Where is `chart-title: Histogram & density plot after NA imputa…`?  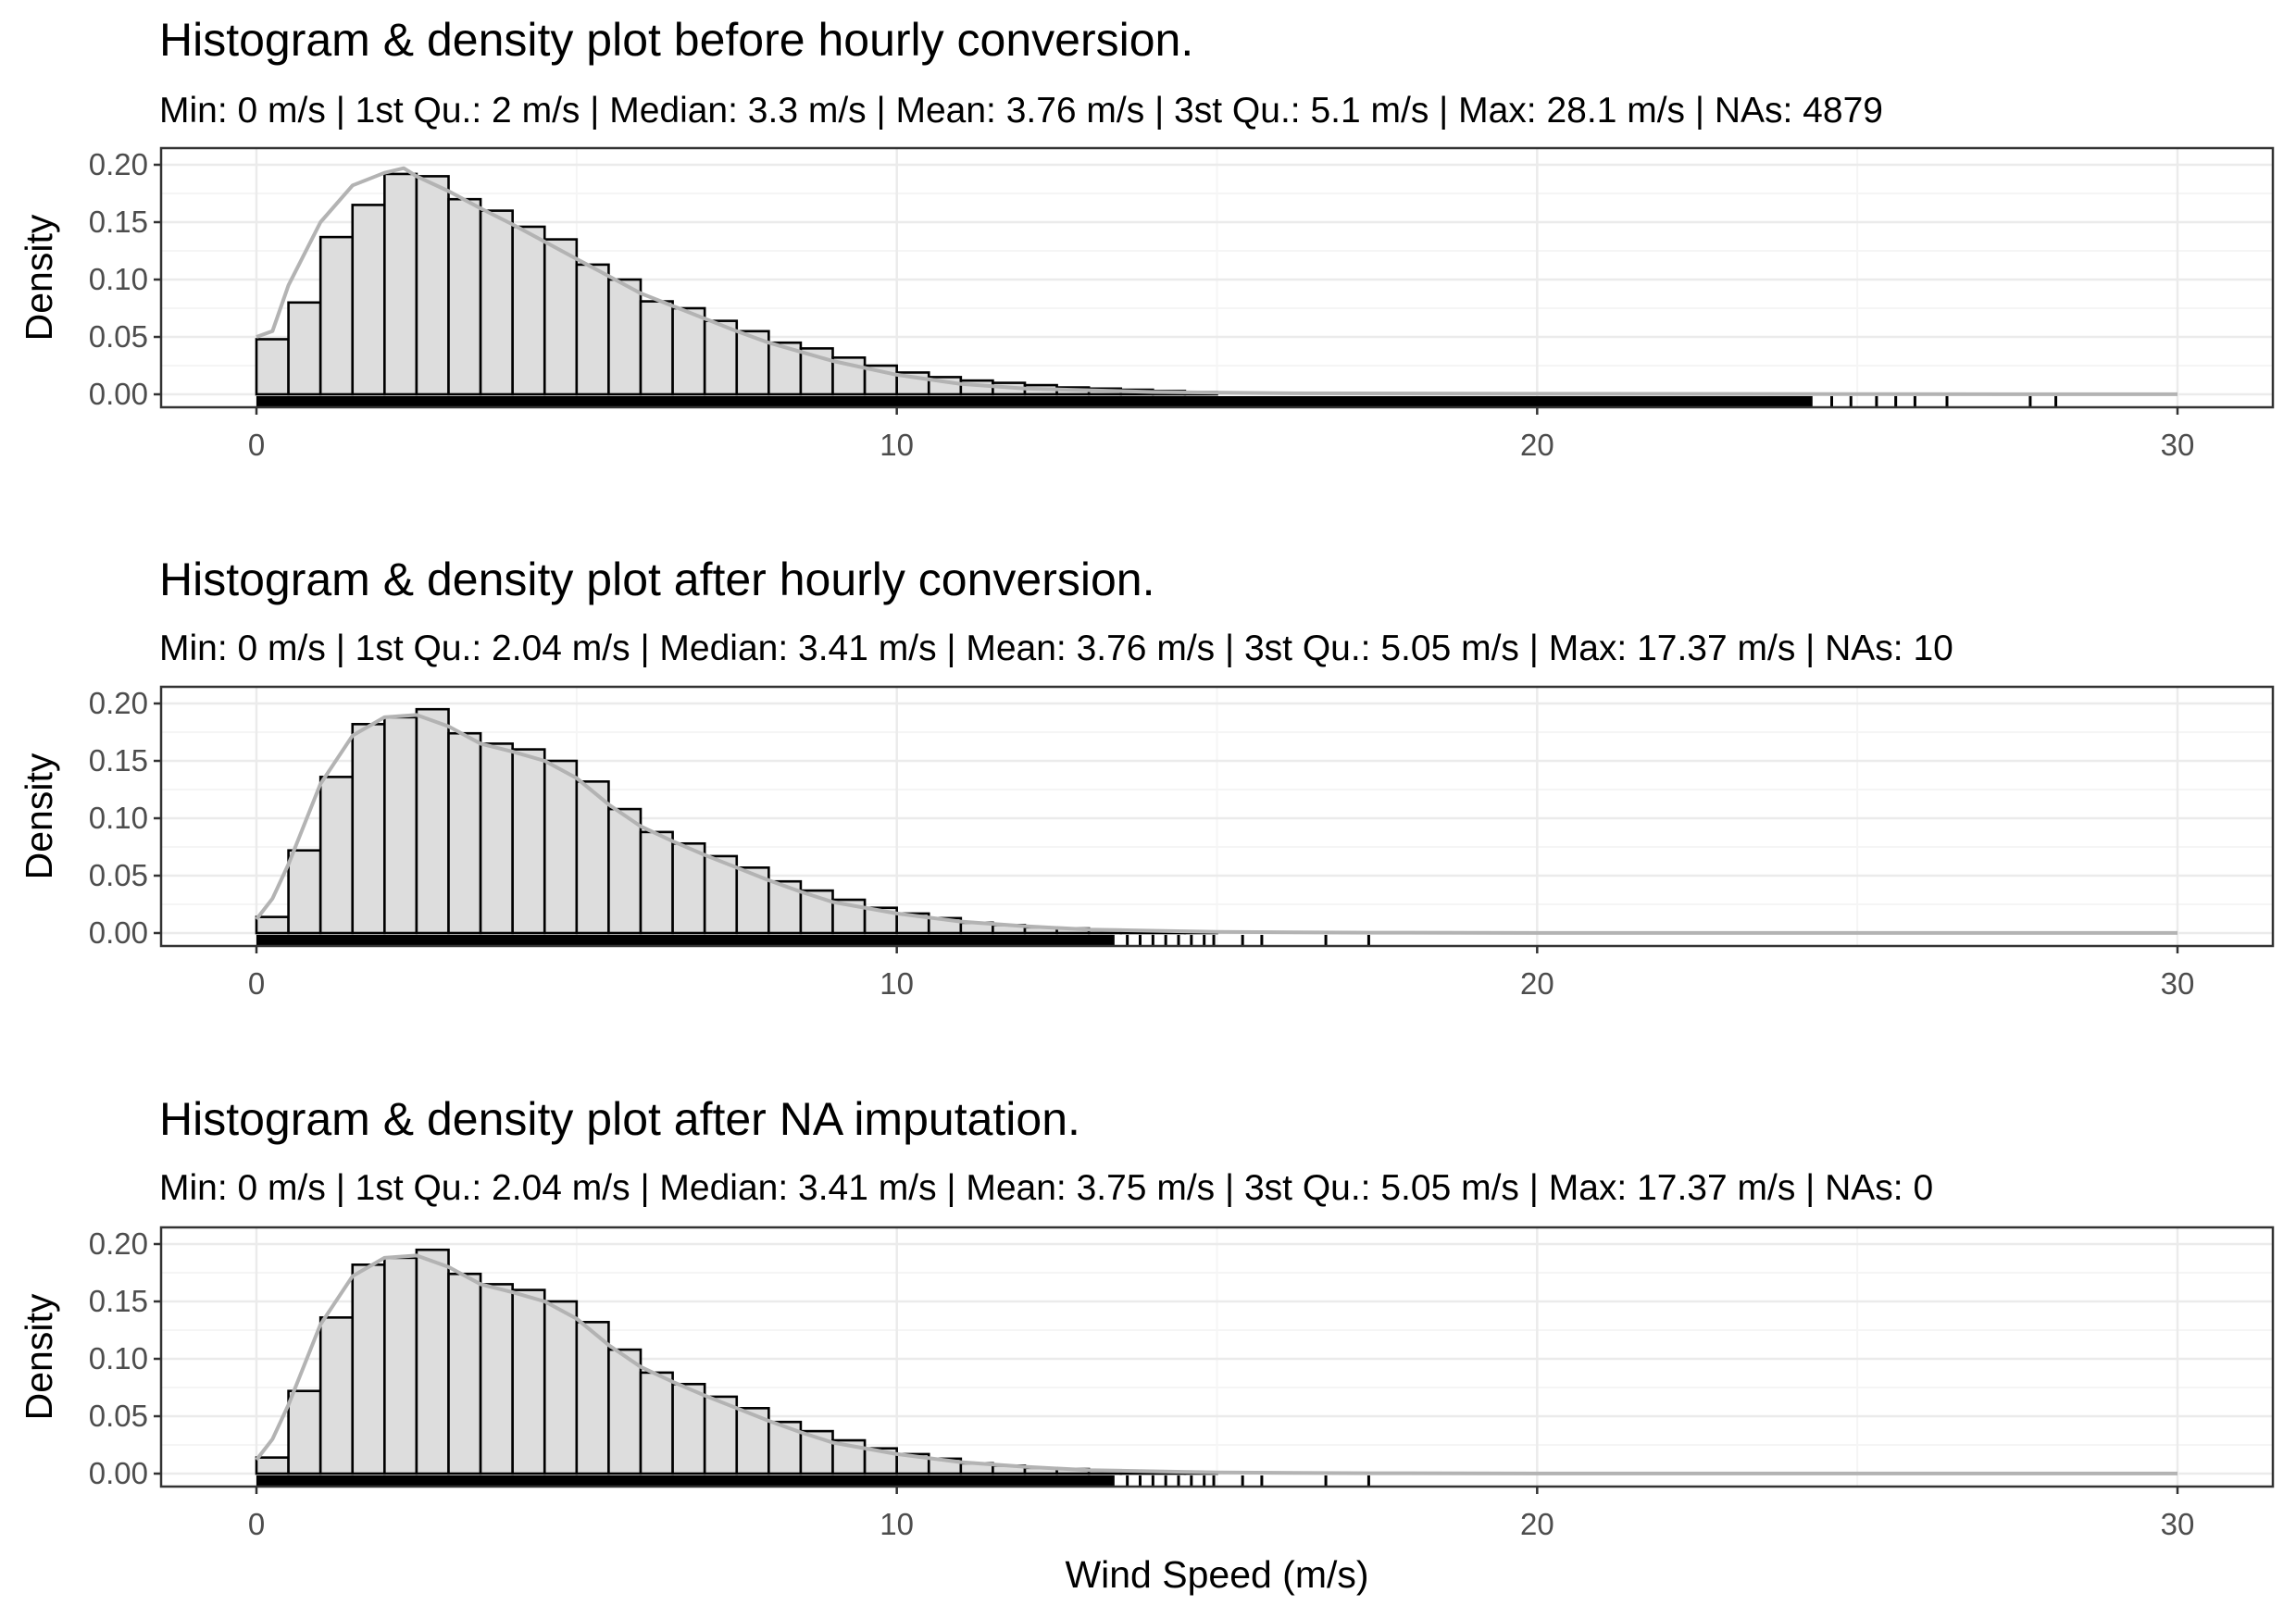 chart-title: Histogram & density plot after NA imputa… is located at coordinates (619, 1119).